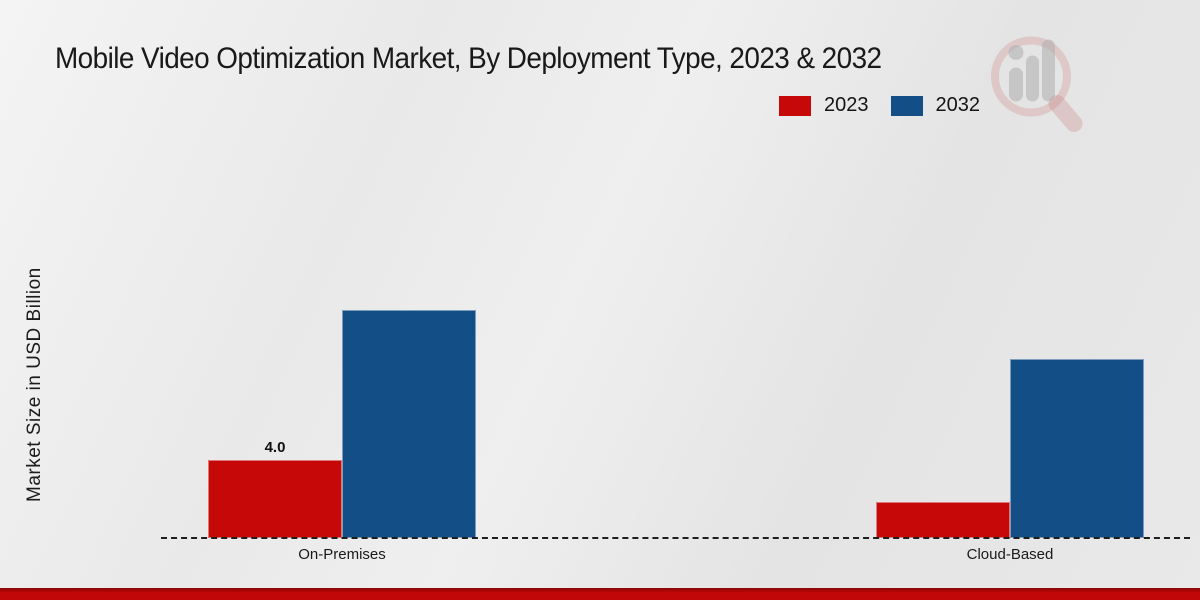 The width and height of the screenshot is (1200, 600). I want to click on legend-swatch-2023, so click(795, 105).